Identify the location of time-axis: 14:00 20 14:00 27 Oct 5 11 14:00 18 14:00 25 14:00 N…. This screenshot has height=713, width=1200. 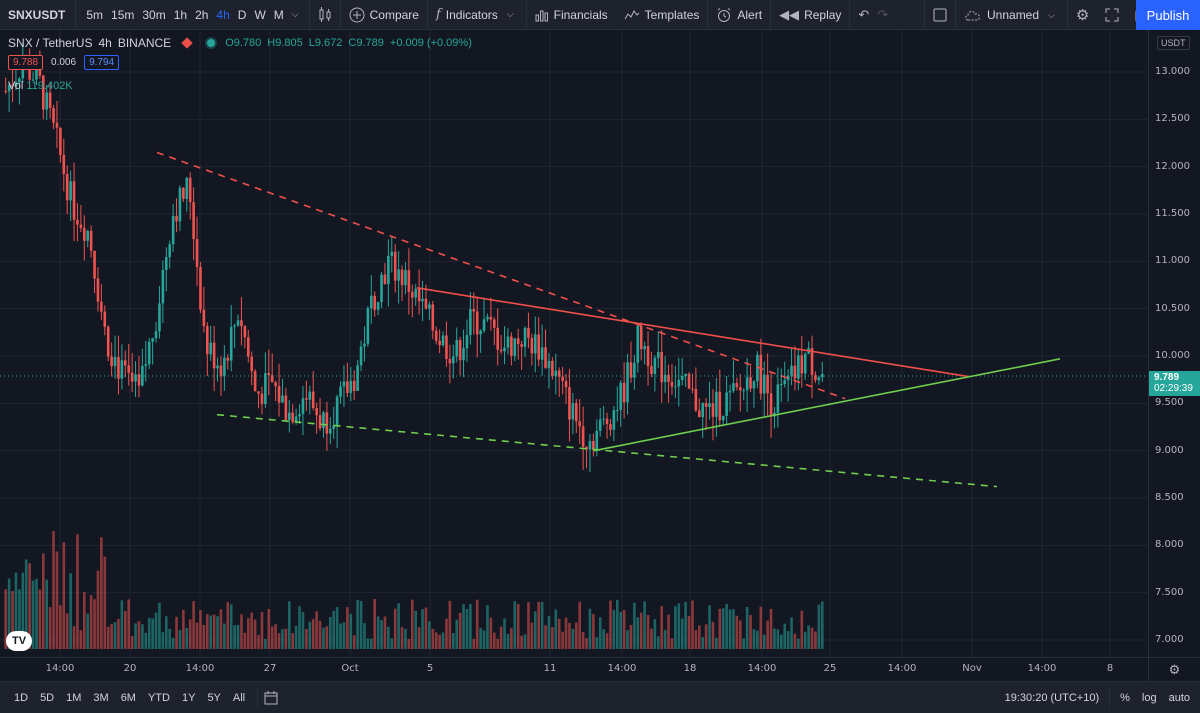
(574, 669).